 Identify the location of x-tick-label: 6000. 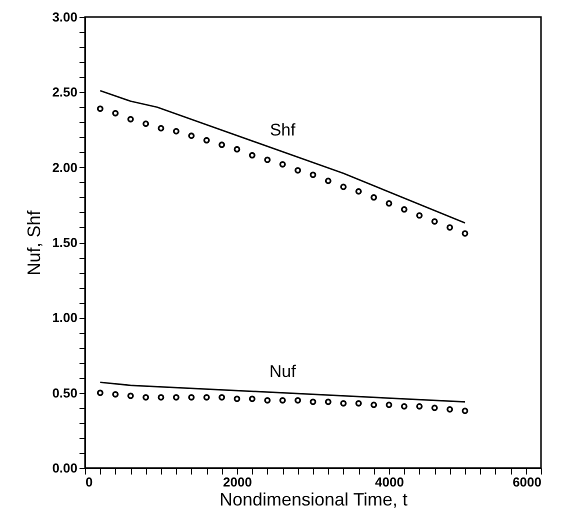
(527, 482).